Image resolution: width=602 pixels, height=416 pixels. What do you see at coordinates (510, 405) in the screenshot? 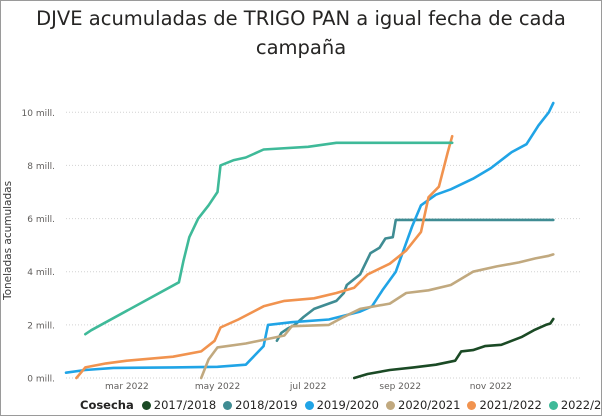
I see `legend-label: 2021/2022` at bounding box center [510, 405].